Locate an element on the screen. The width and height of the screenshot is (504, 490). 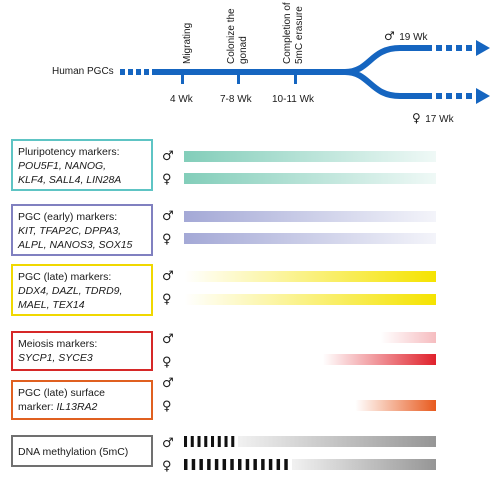
male-branch-label: ♂ 19 Wk is located at coordinates (406, 35).